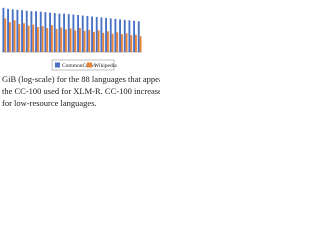 This screenshot has height=240, width=320. What do you see at coordinates (105, 66) in the screenshot?
I see `legend-label: Wikipedia` at bounding box center [105, 66].